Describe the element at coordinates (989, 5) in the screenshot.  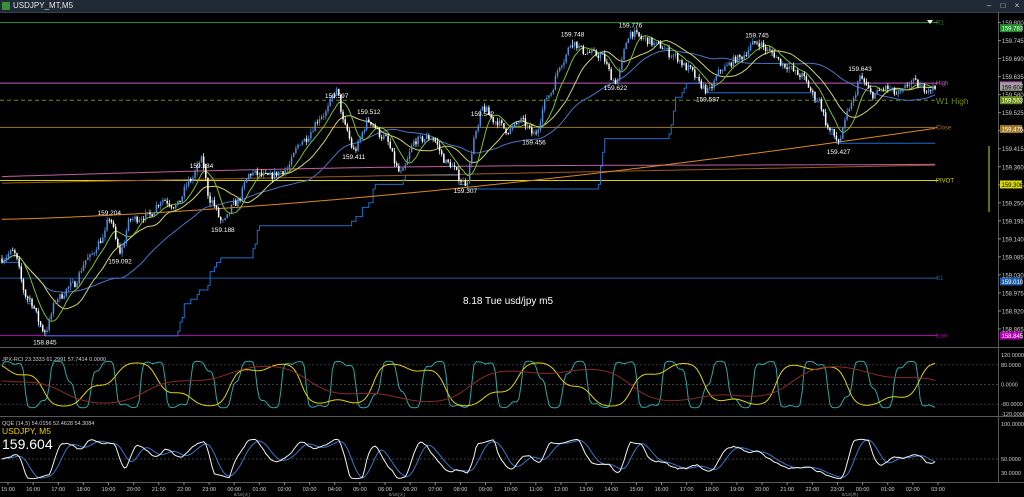
I see `minimize-button: –` at that location.